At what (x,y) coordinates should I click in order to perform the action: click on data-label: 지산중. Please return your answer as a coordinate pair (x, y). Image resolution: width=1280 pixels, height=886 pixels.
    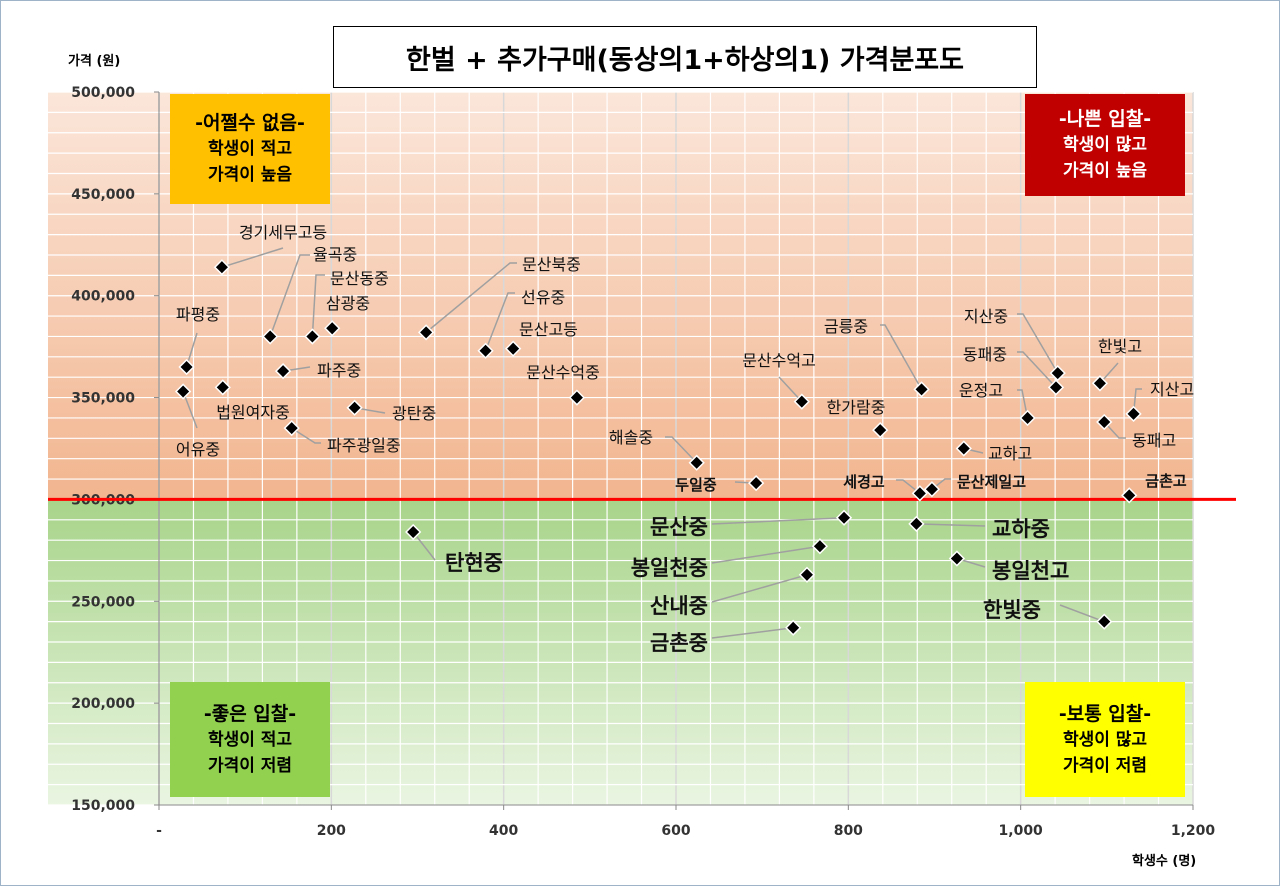
    Looking at the image, I should click on (986, 316).